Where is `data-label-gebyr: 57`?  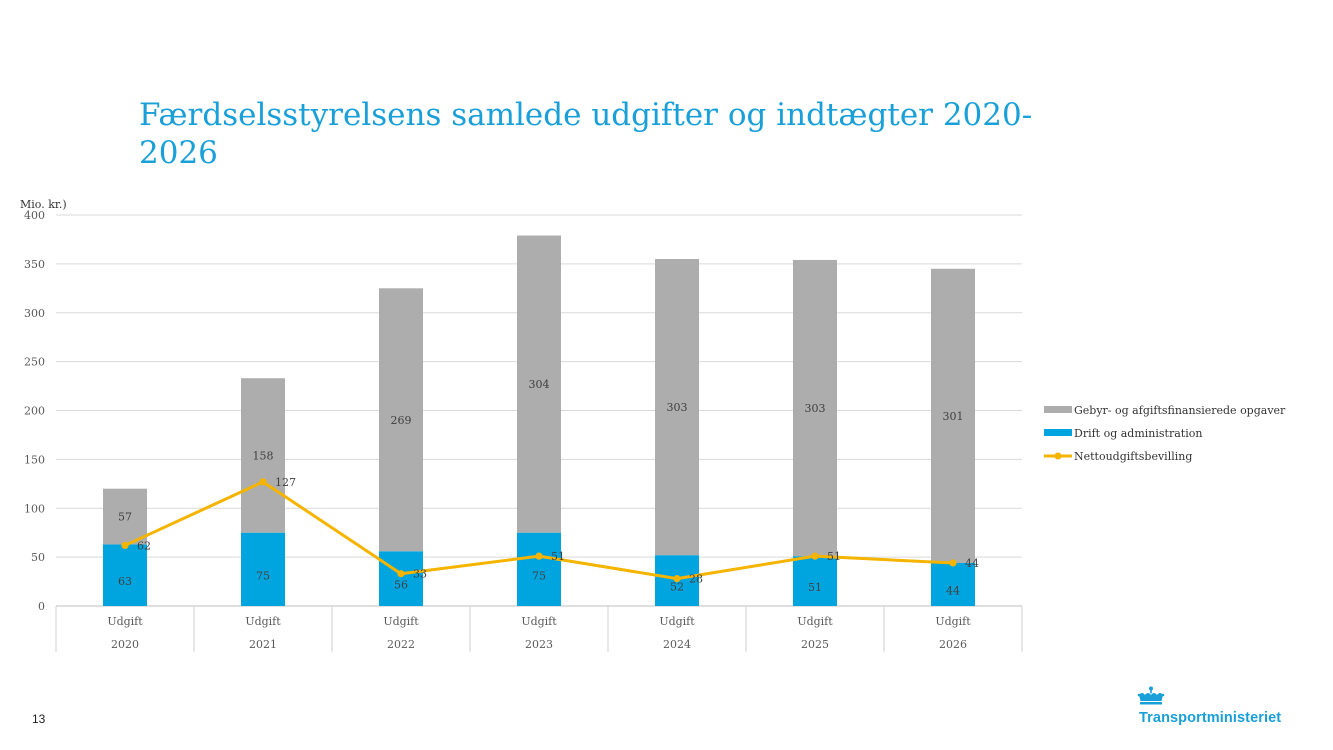 data-label-gebyr: 57 is located at coordinates (125, 517).